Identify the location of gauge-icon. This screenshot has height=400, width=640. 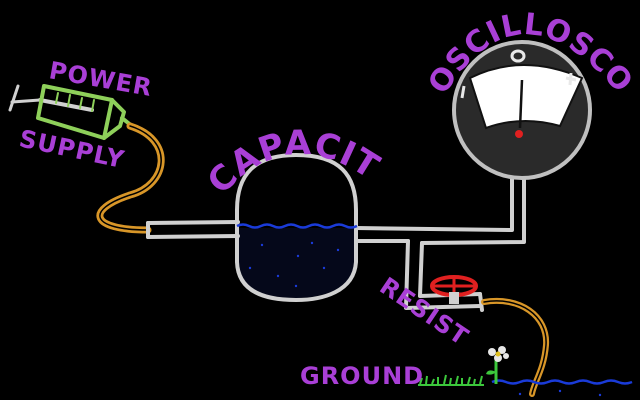
(522, 110).